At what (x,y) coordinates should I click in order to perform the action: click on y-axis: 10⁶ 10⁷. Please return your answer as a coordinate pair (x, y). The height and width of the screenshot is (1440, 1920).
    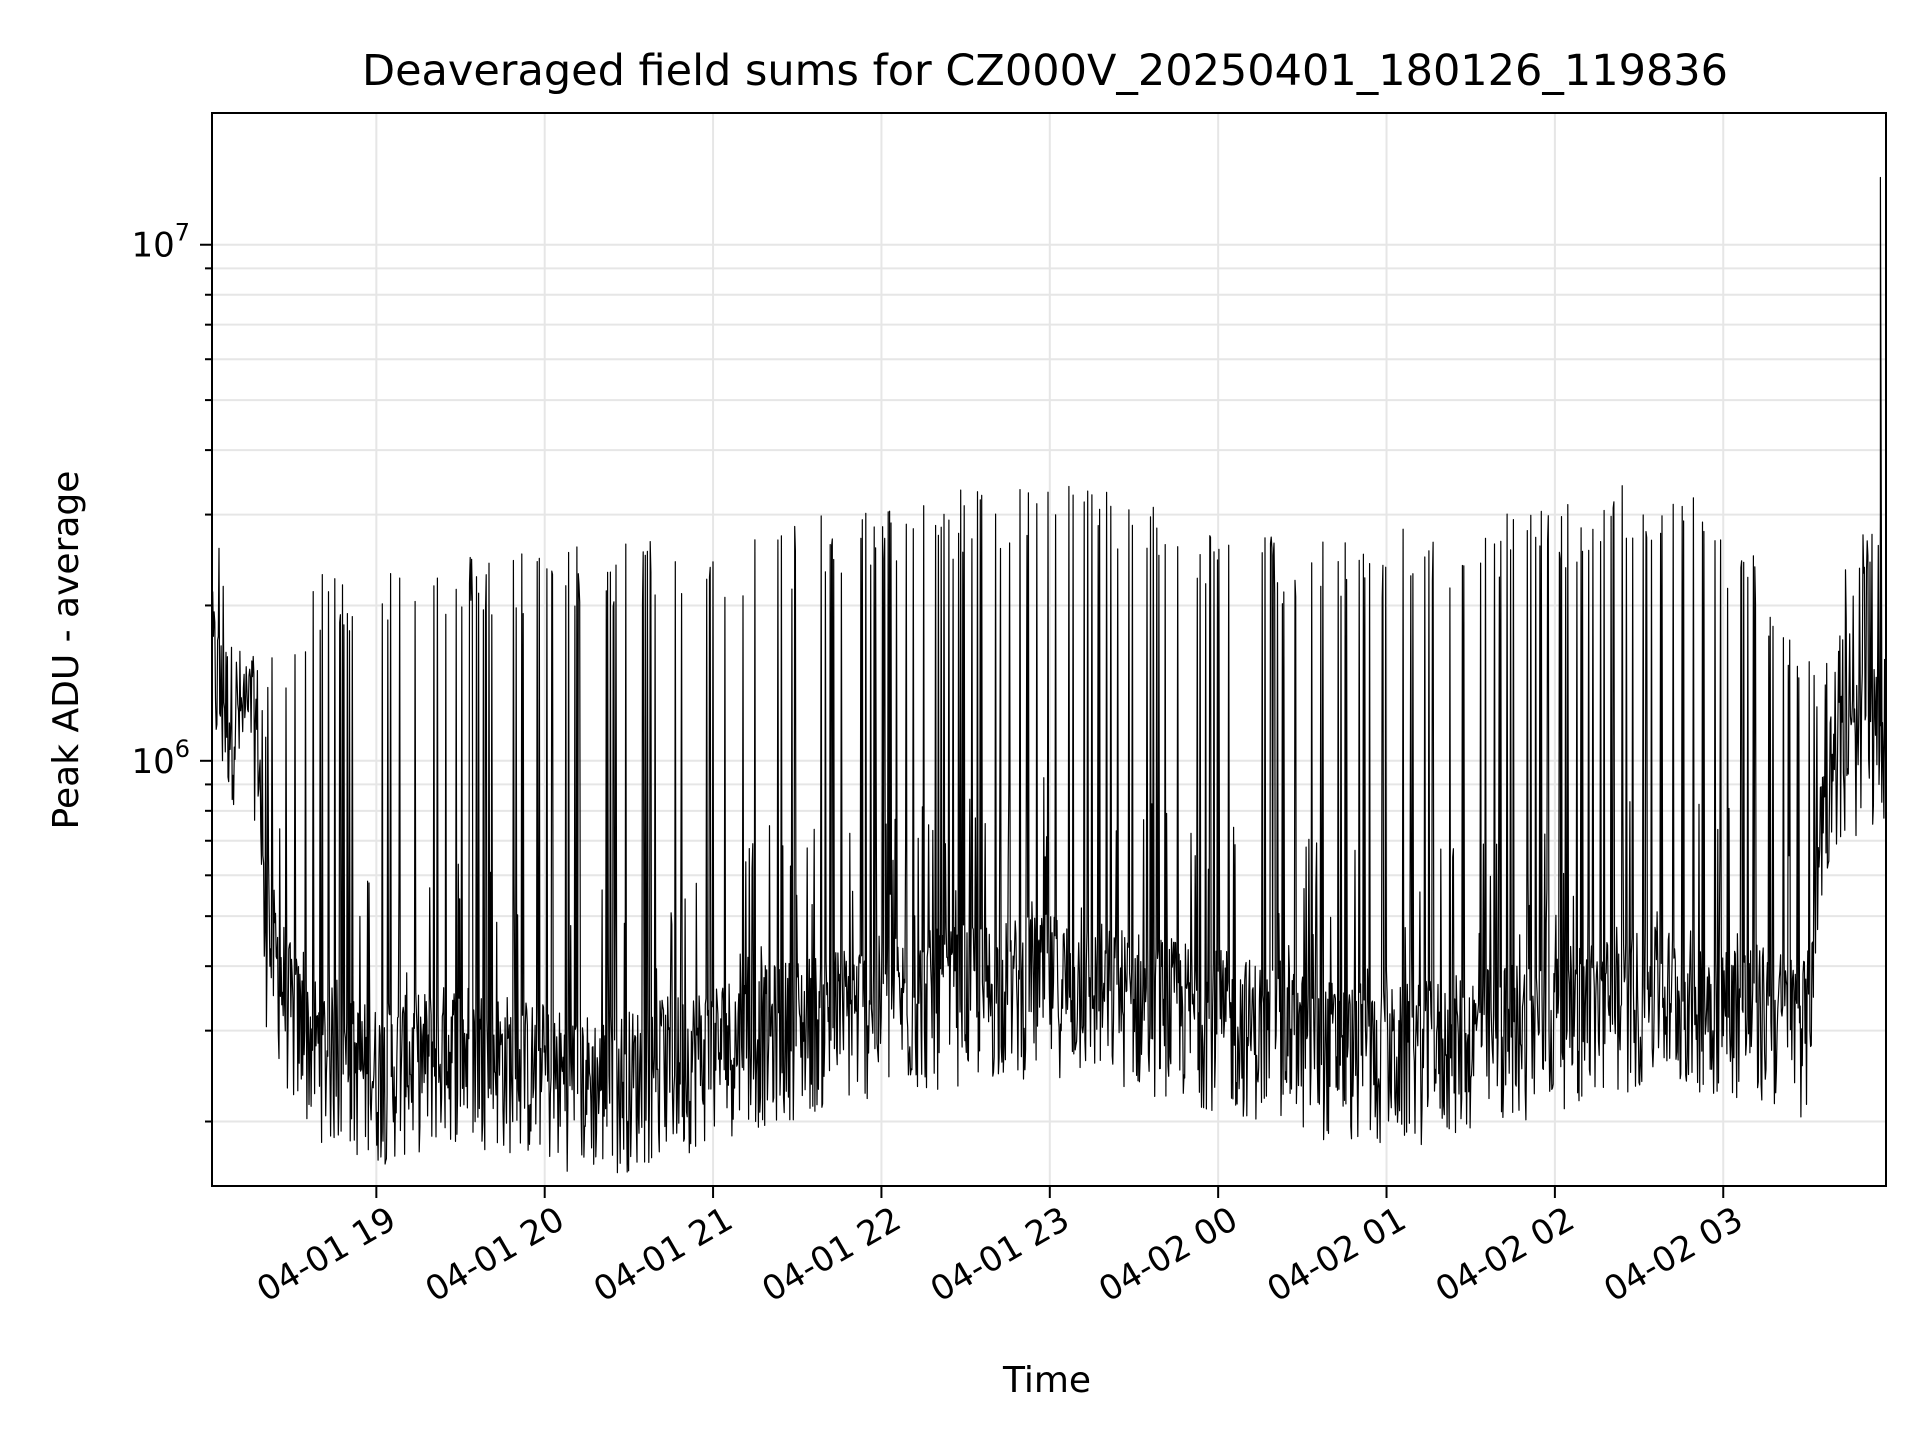
    Looking at the image, I should click on (171, 671).